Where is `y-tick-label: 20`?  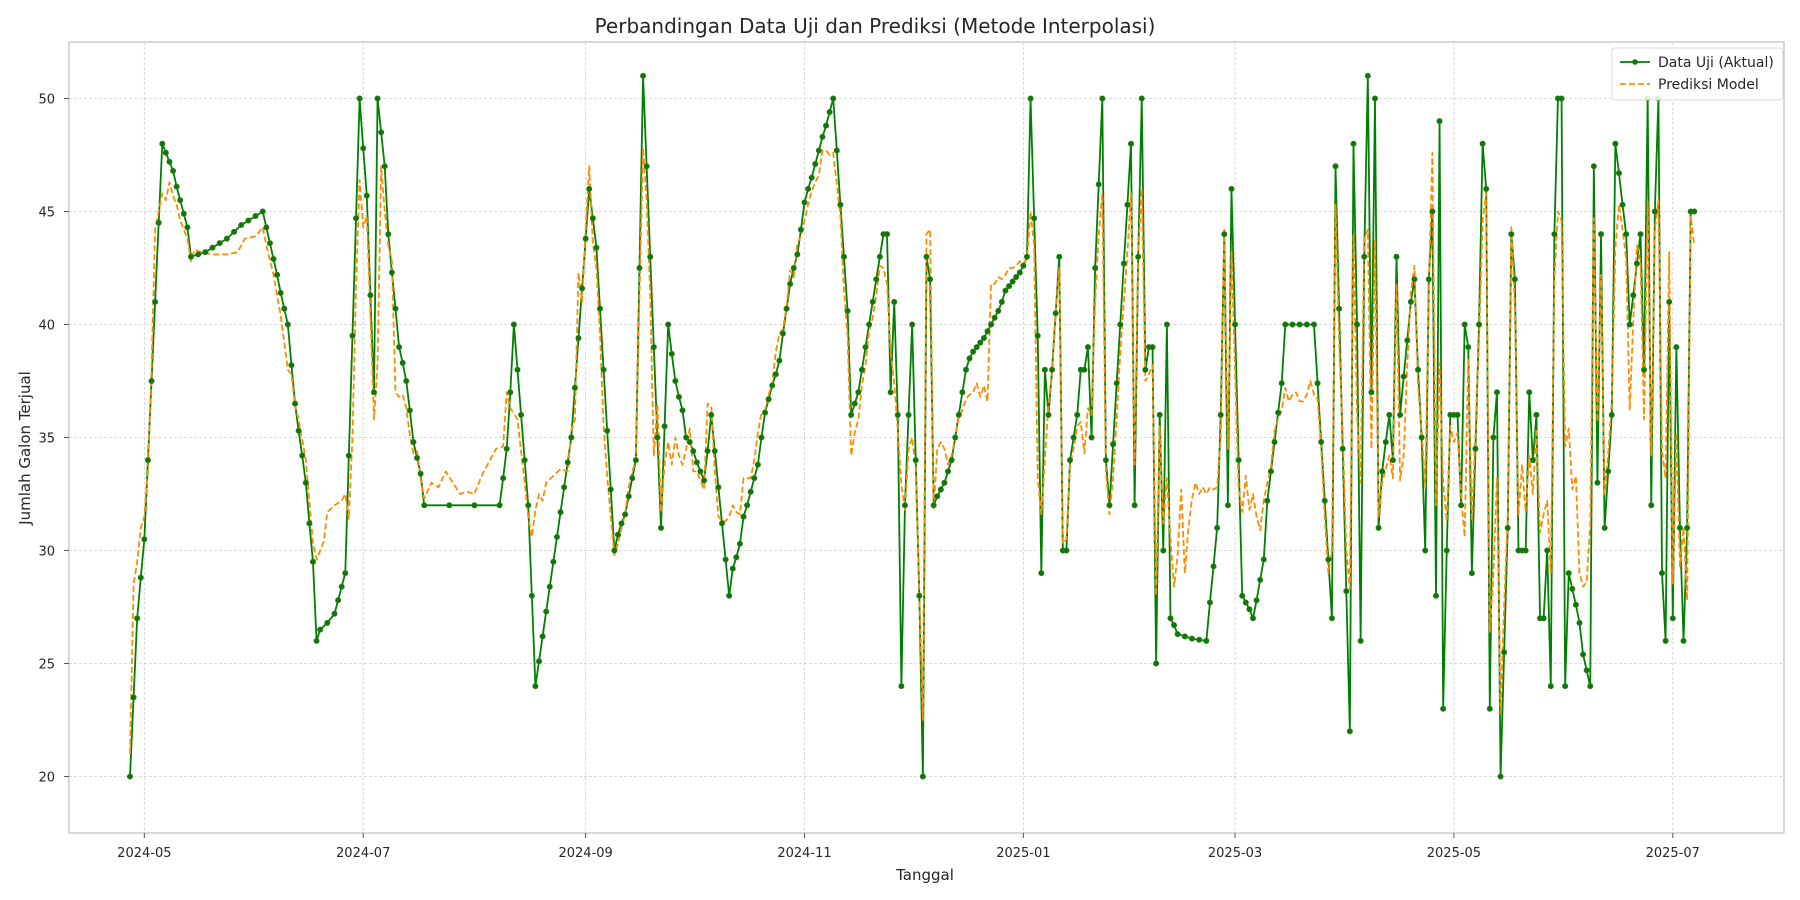 y-tick-label: 20 is located at coordinates (46, 778).